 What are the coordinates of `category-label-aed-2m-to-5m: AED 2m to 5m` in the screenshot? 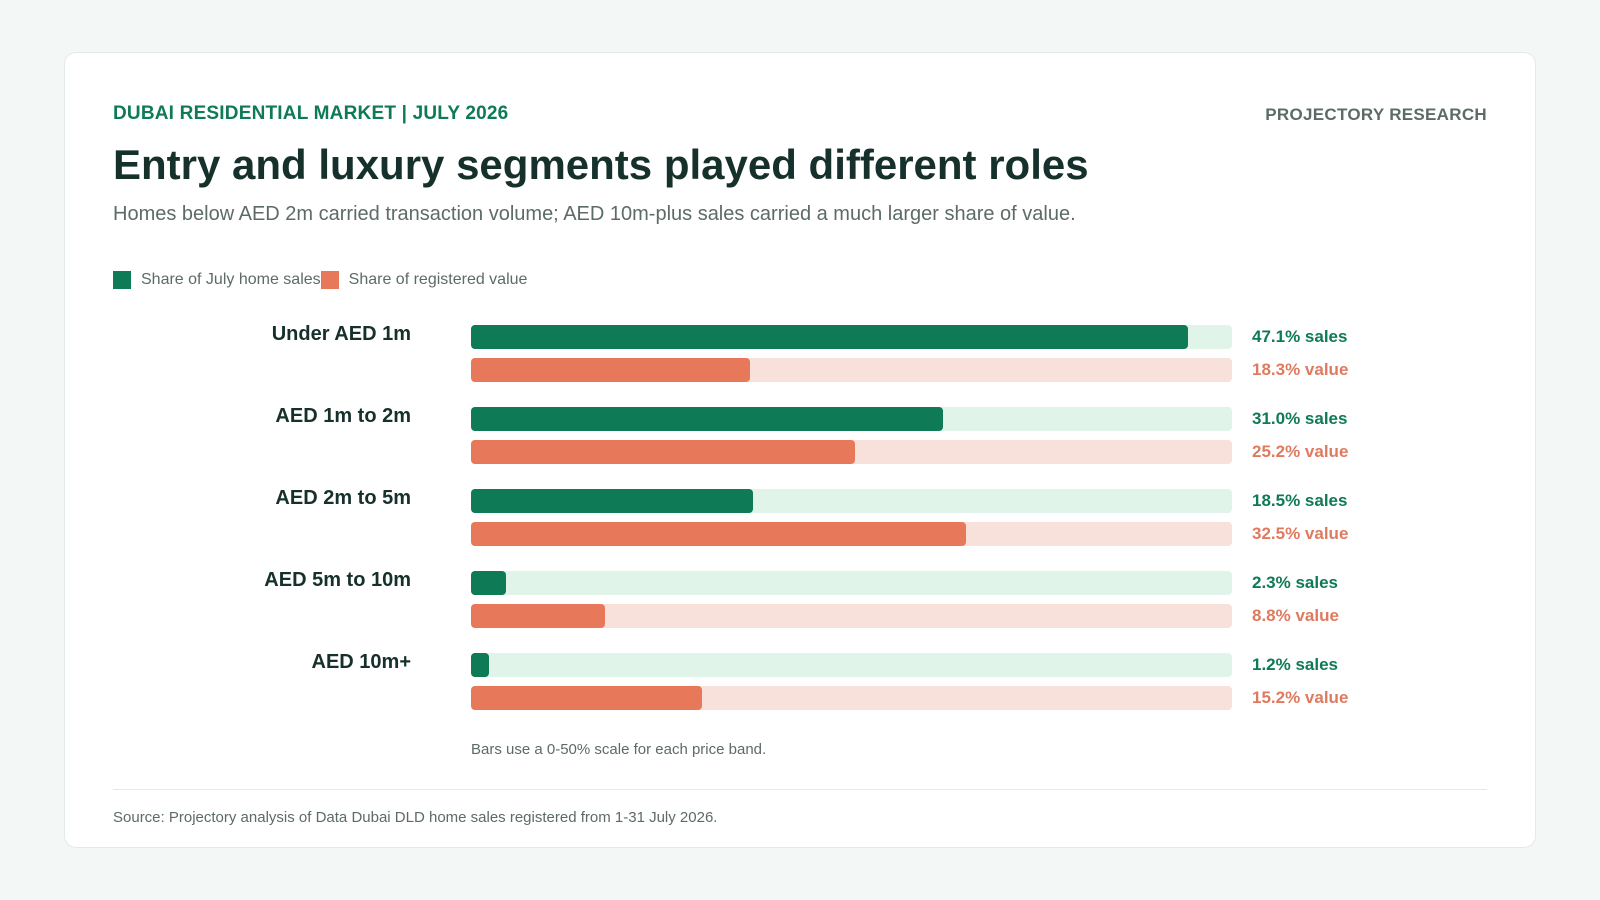 It's located at (343, 498).